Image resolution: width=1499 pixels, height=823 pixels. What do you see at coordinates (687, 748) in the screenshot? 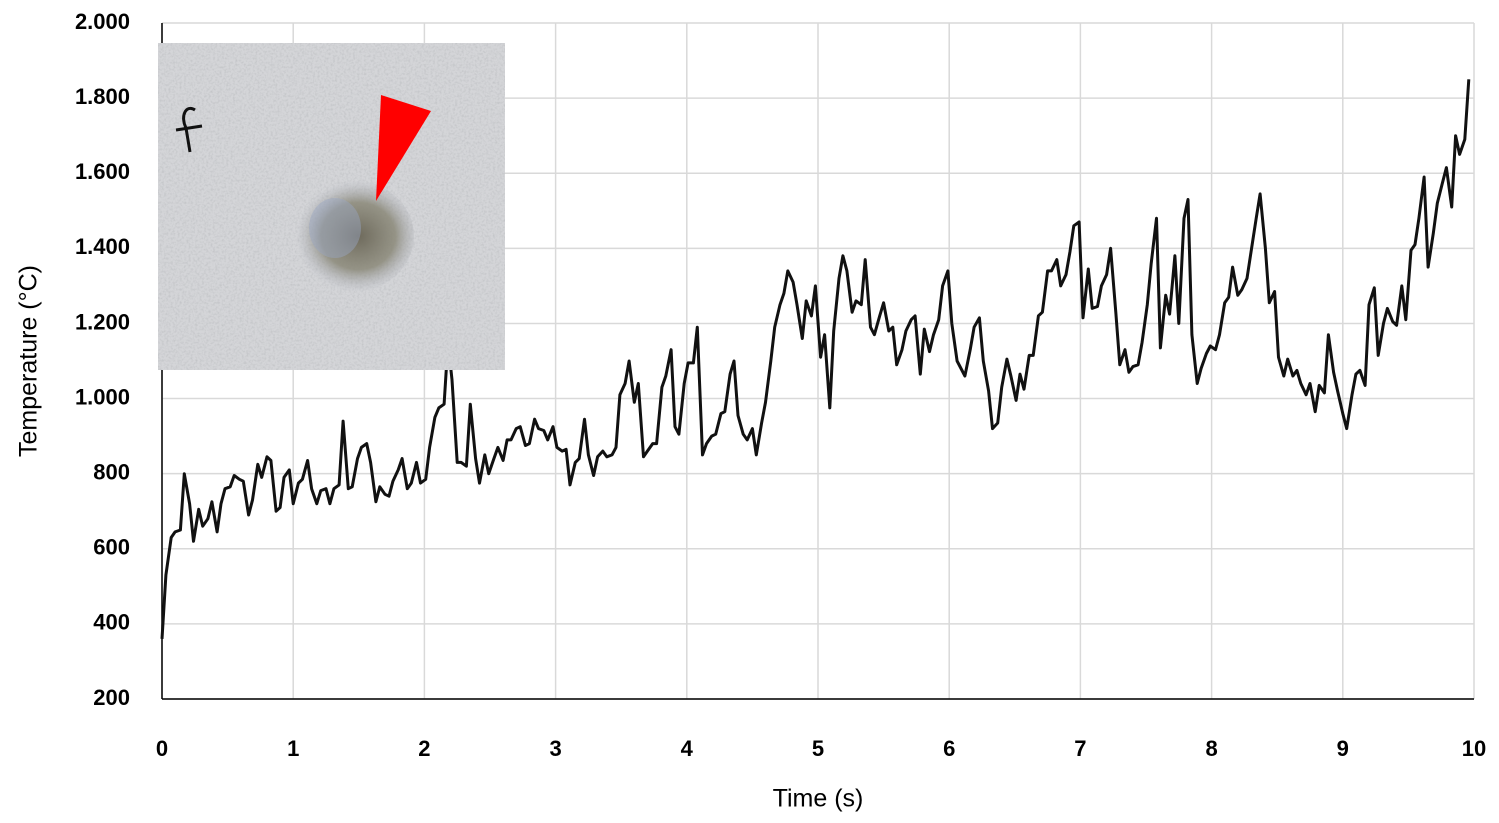
I see `x-tick-label: 4` at bounding box center [687, 748].